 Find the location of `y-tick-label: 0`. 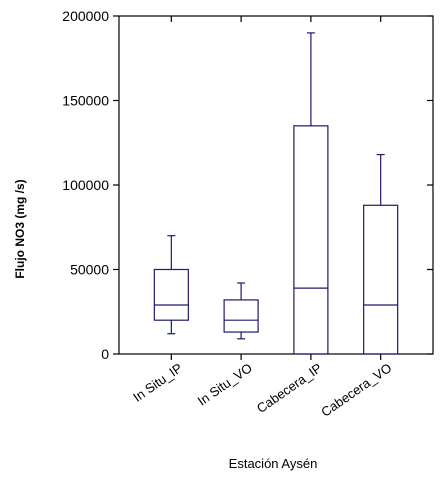

y-tick-label: 0 is located at coordinates (105, 354).